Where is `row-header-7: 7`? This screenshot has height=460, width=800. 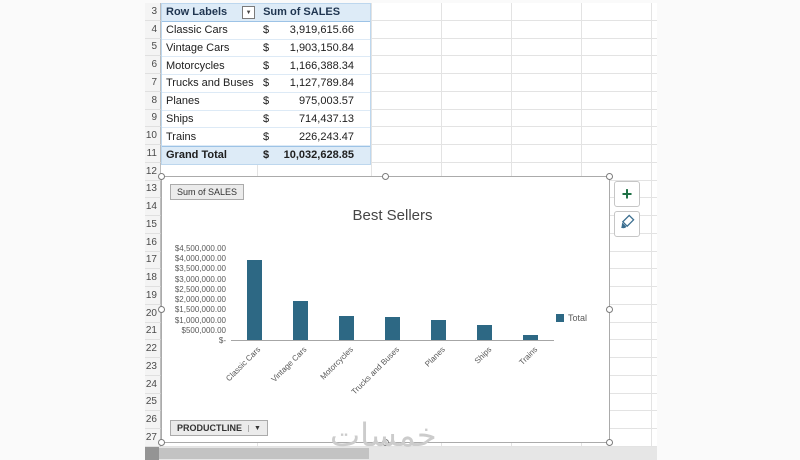
row-header-7: 7 is located at coordinates (153, 83).